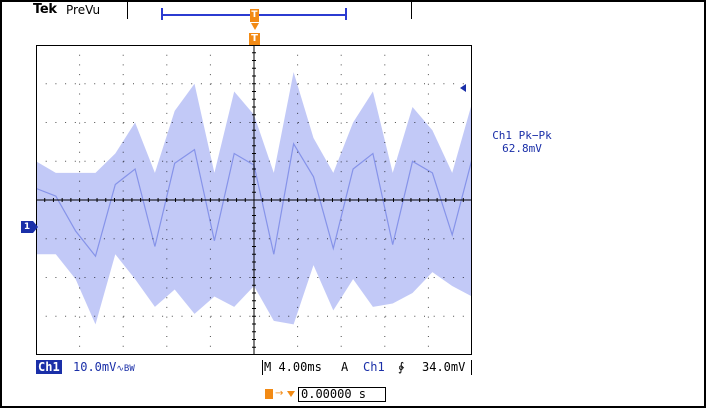  Describe the element at coordinates (254, 15) in the screenshot. I see `record-trigger-marker-icon: T` at that location.